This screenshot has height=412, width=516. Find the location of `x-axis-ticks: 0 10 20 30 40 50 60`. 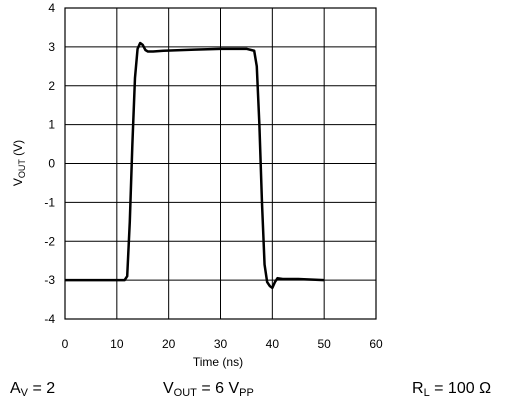

x-axis-ticks: 0 10 20 30 40 50 60 is located at coordinates (222, 344).